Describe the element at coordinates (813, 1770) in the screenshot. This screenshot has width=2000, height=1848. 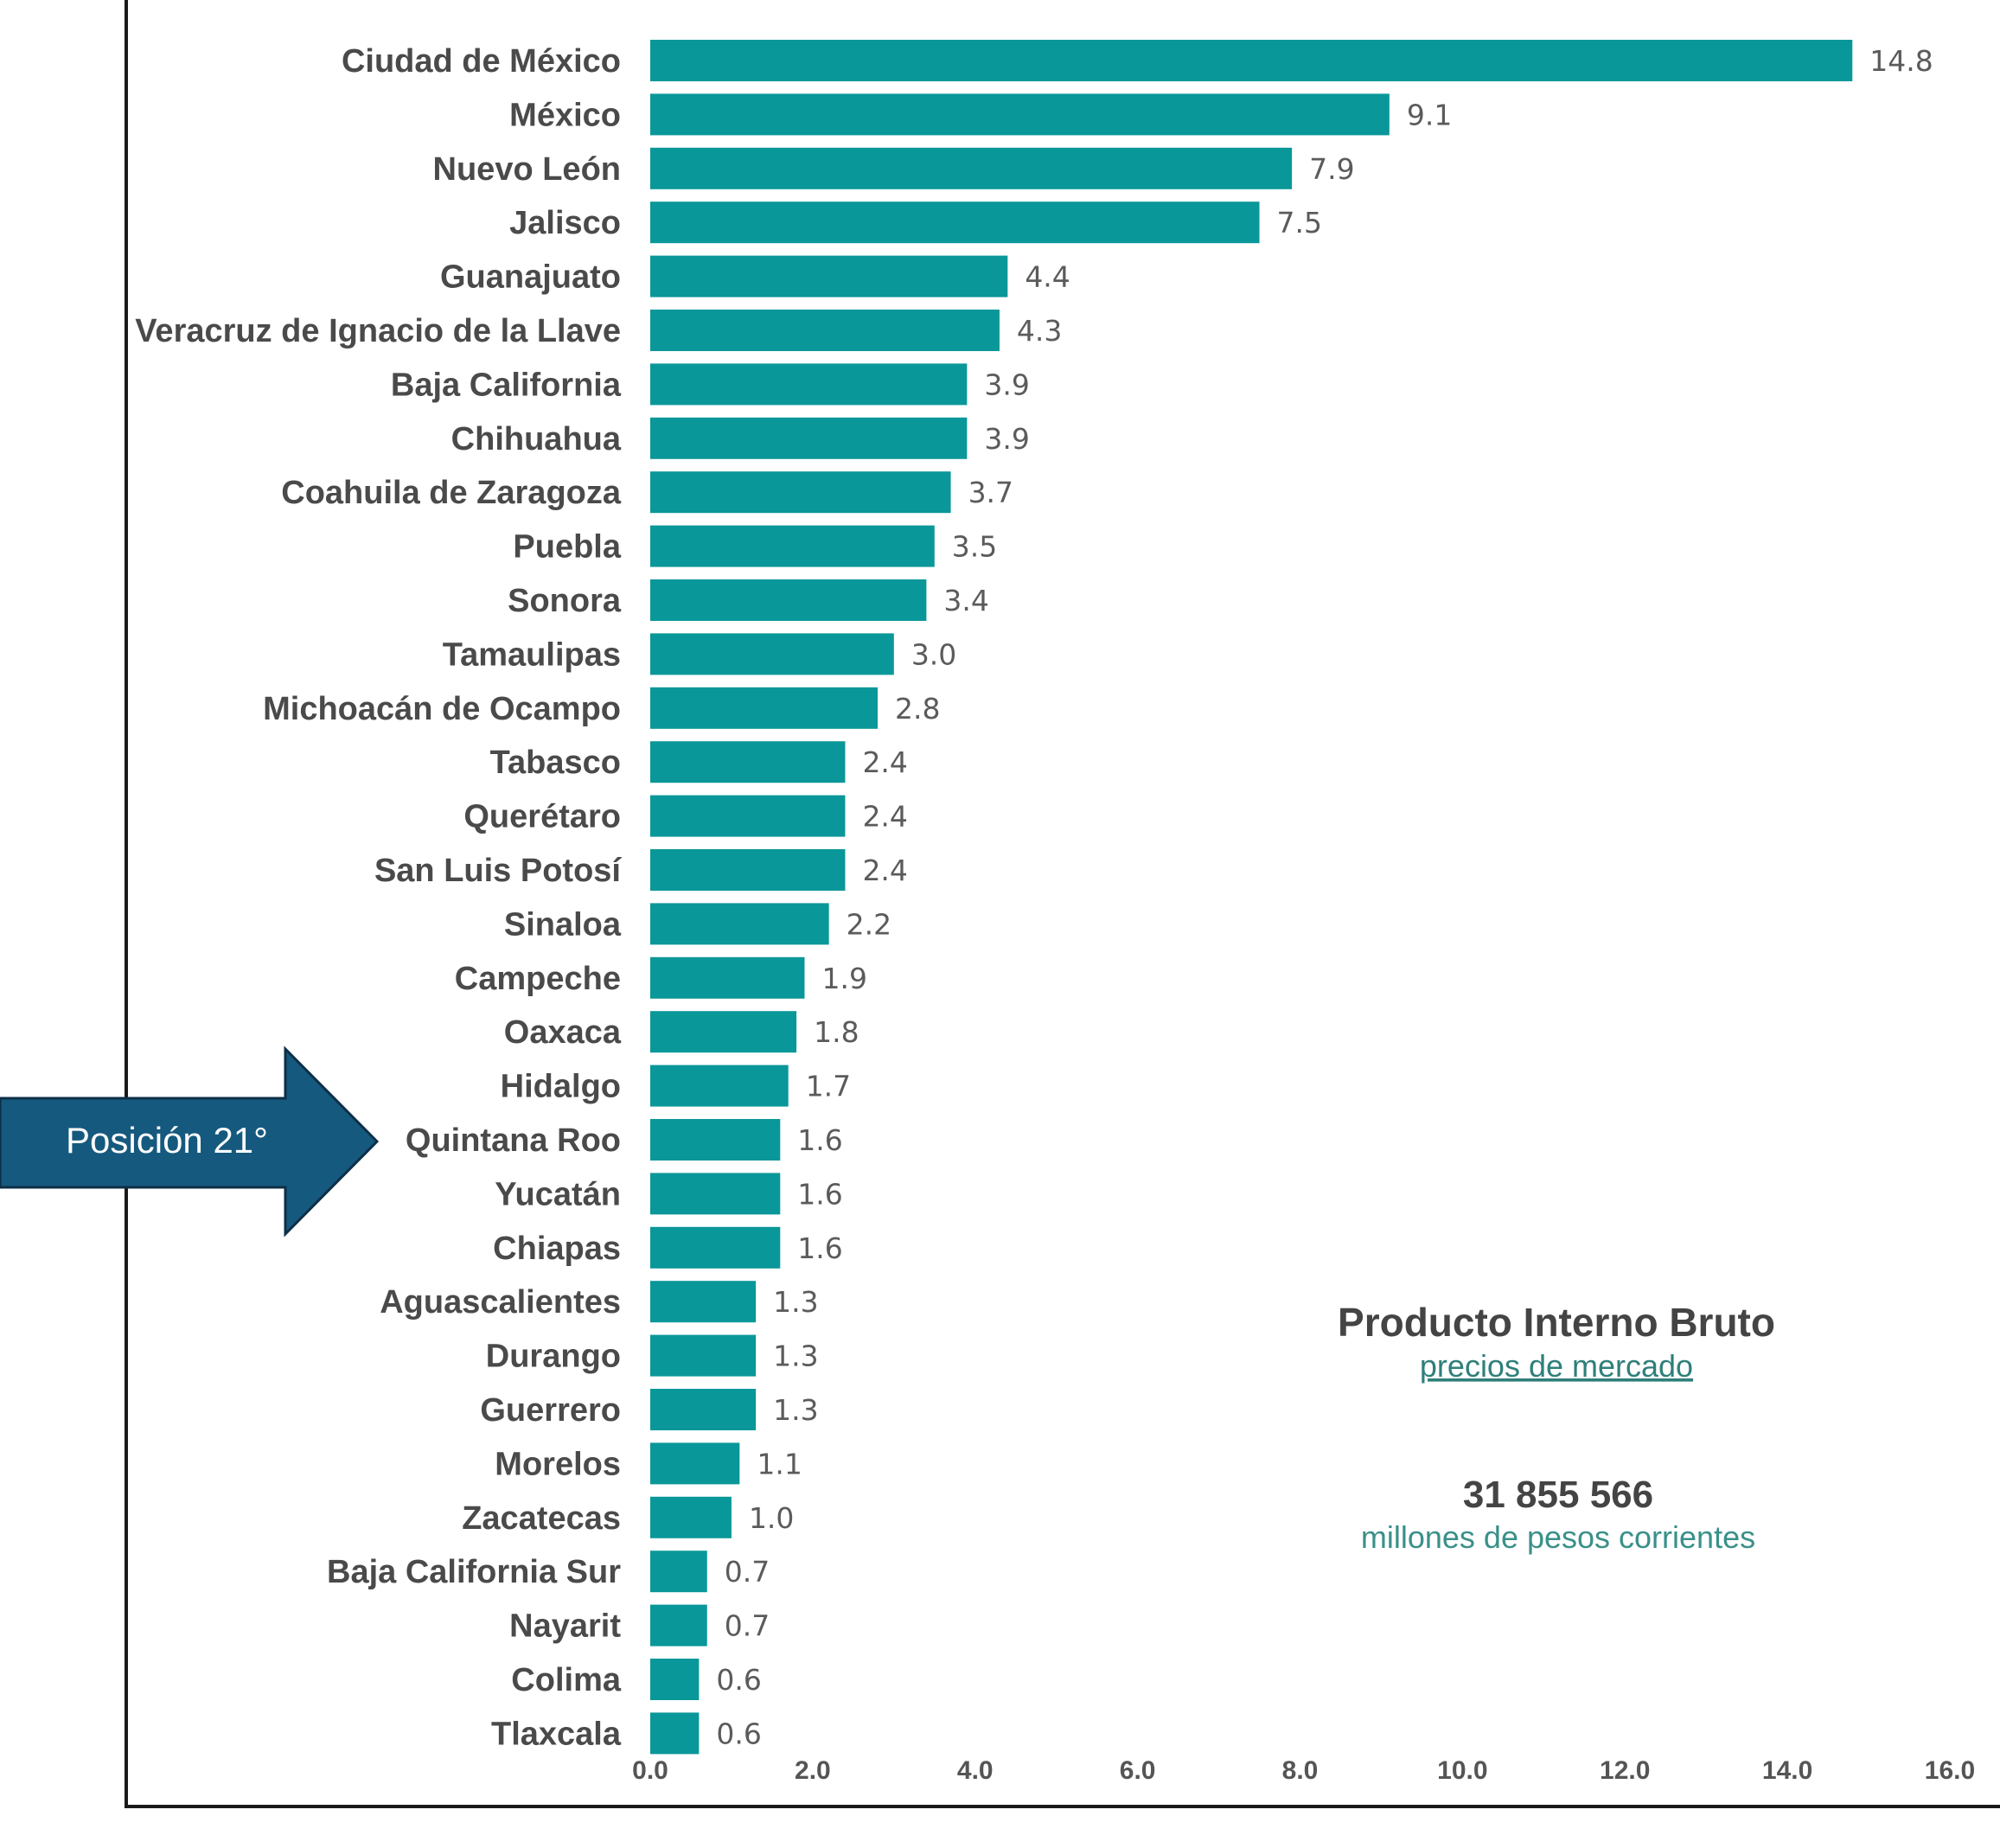
I see `x-tick-label: 2.0` at that location.